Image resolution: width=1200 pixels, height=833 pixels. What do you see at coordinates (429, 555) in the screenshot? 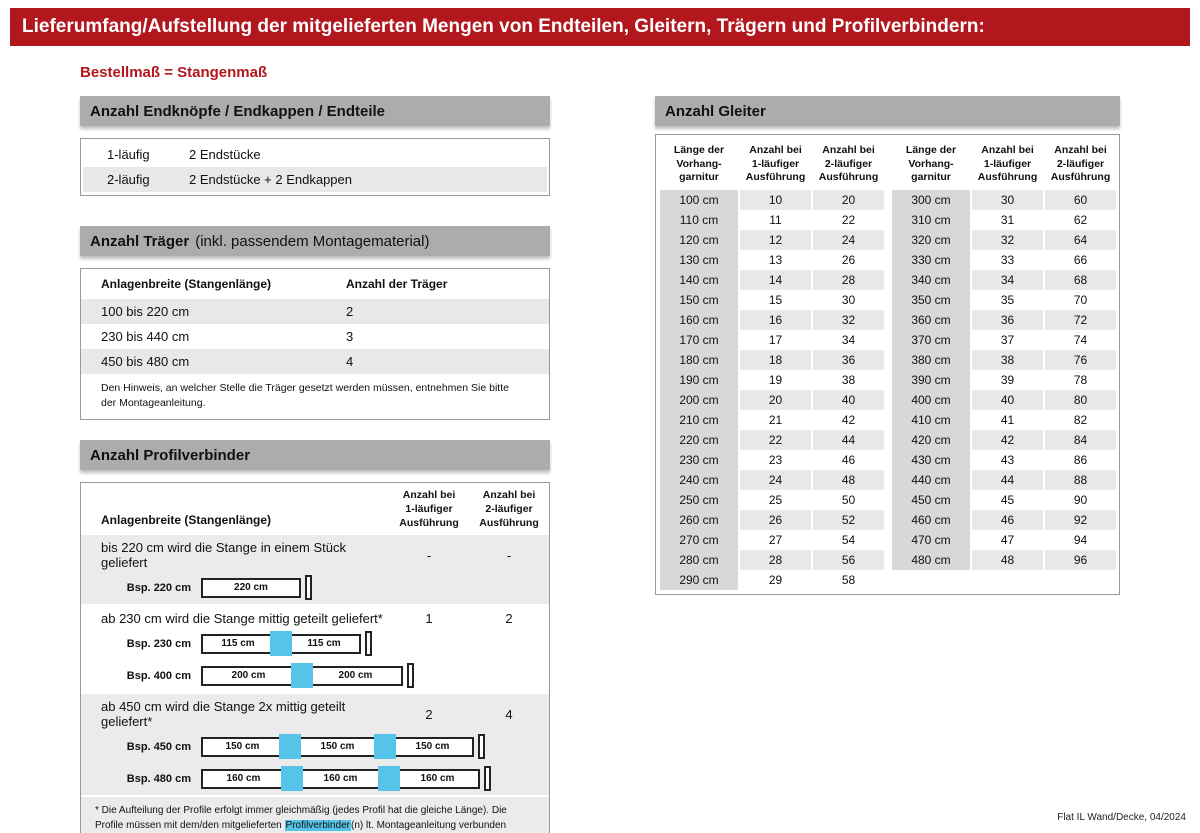
I see `count-1-laeufig: -` at bounding box center [429, 555].